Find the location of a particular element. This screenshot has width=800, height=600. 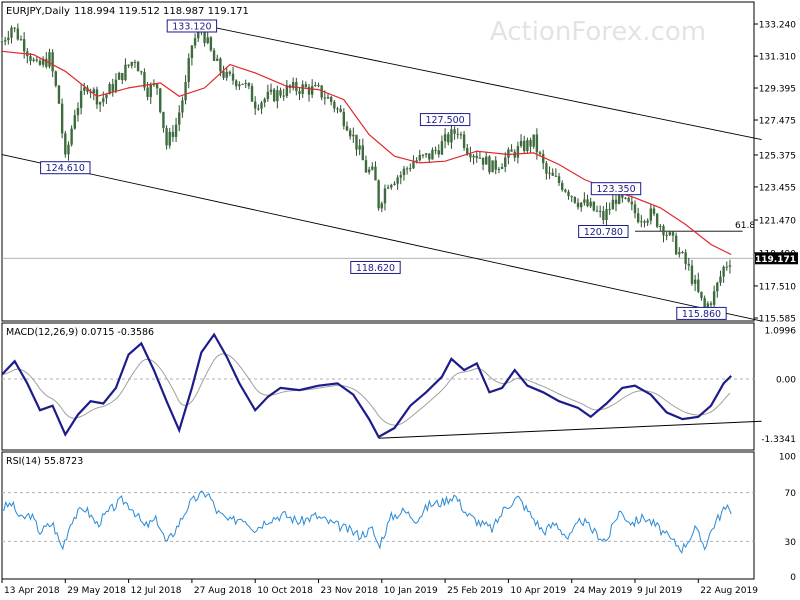

x-tick-label: 22 Aug 2019 is located at coordinates (729, 591).